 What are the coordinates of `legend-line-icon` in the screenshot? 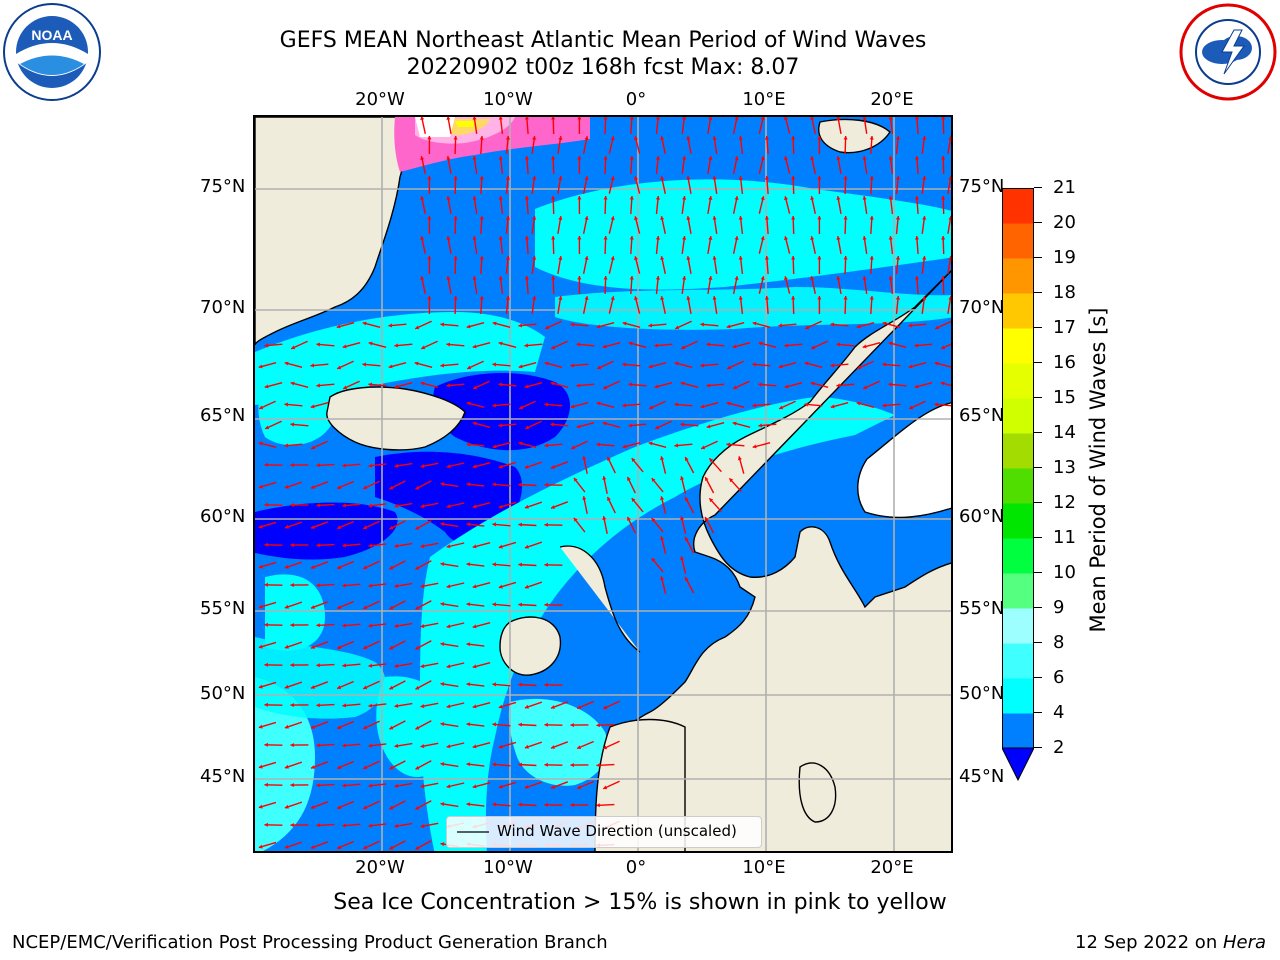 It's located at (473, 832).